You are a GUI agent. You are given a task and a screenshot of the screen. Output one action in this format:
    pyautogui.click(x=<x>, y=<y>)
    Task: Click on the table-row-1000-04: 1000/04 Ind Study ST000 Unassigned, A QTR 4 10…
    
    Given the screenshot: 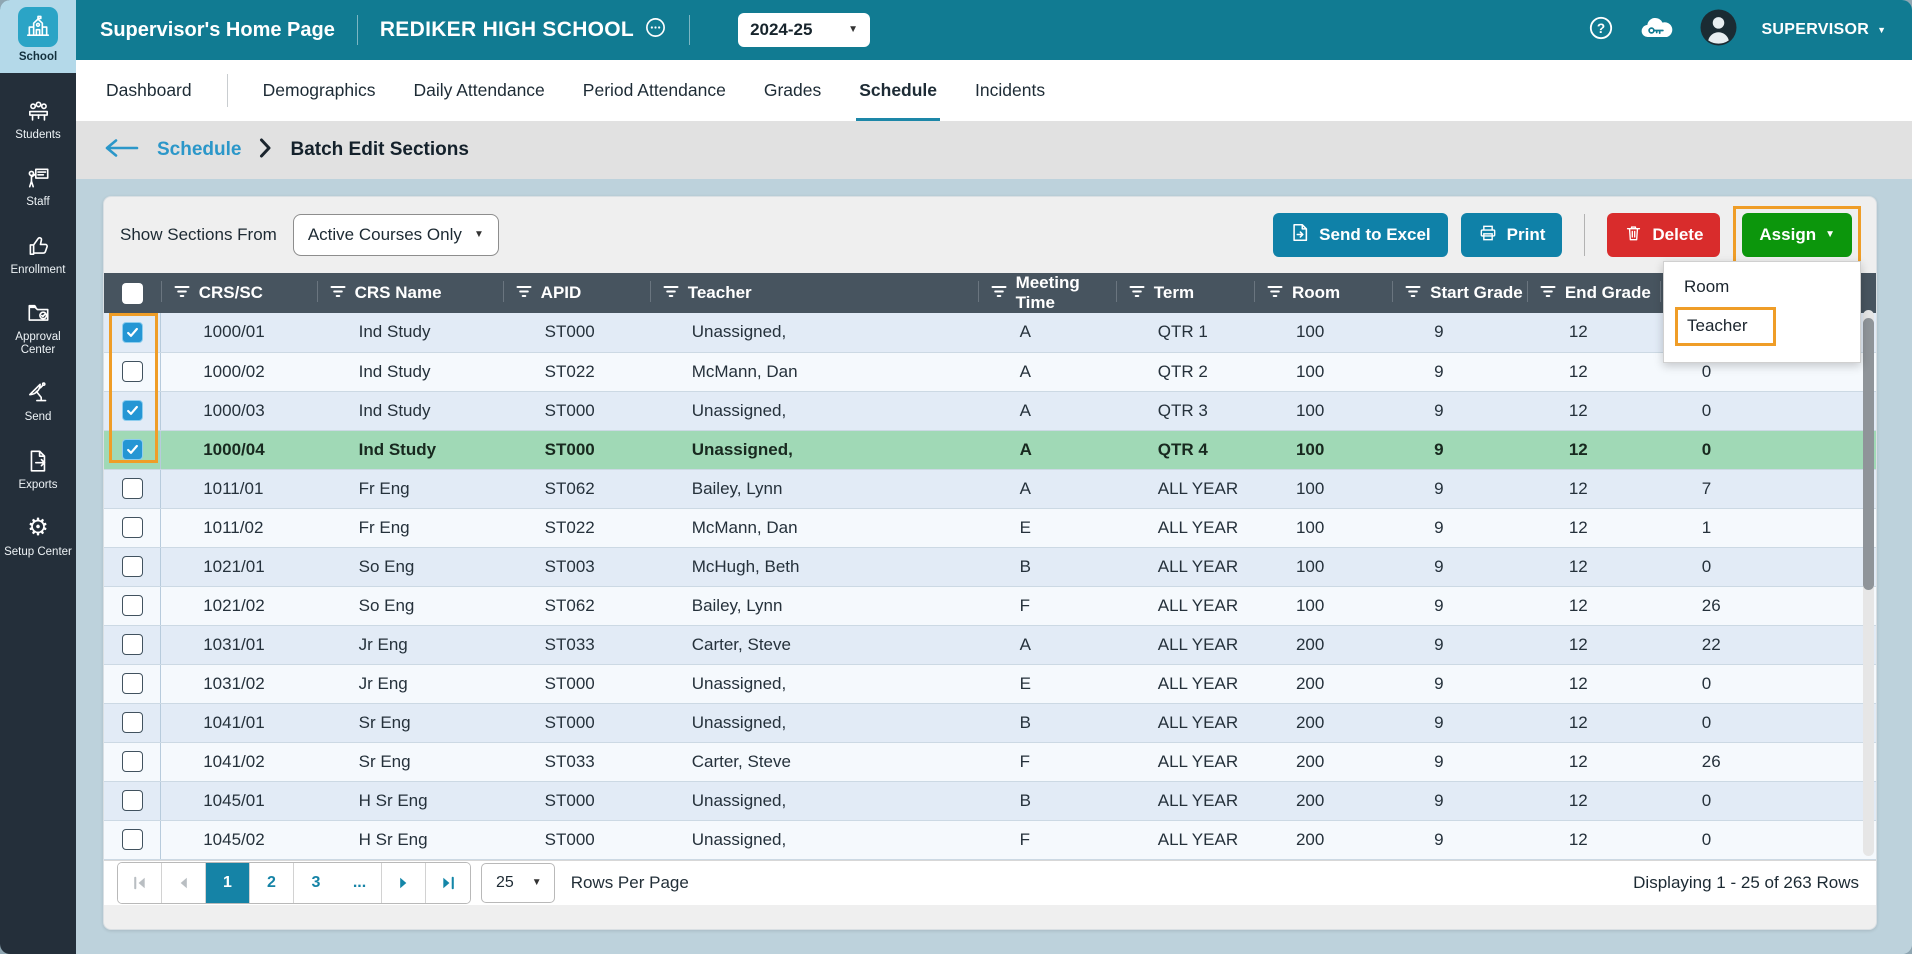 What is the action you would take?
    pyautogui.click(x=990, y=450)
    